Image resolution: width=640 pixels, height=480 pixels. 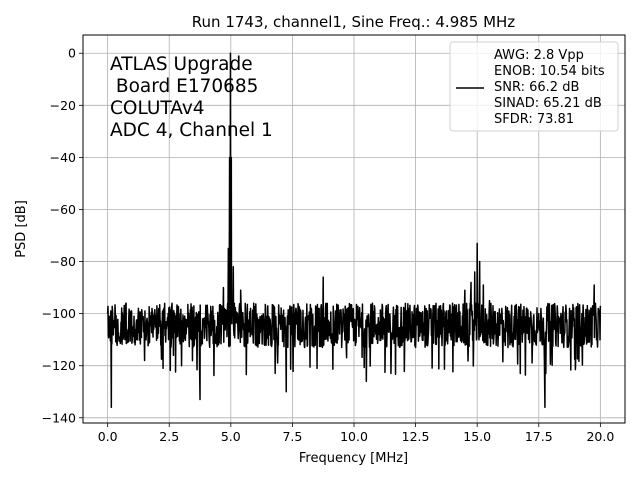 I want to click on x-tick-label: 15.0, so click(x=477, y=436).